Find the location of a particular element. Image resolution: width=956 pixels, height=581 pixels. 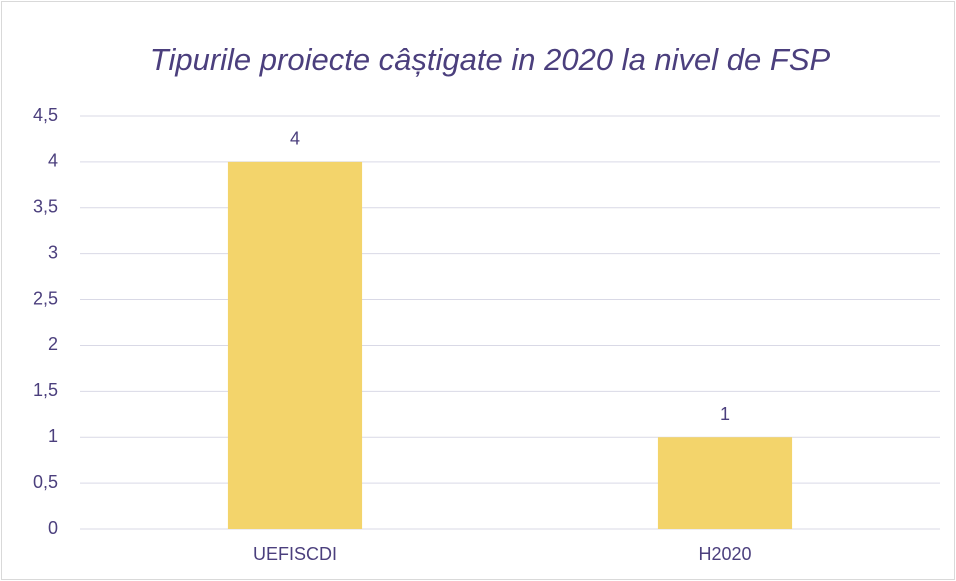

y-tick-label: 4 is located at coordinates (53, 161).